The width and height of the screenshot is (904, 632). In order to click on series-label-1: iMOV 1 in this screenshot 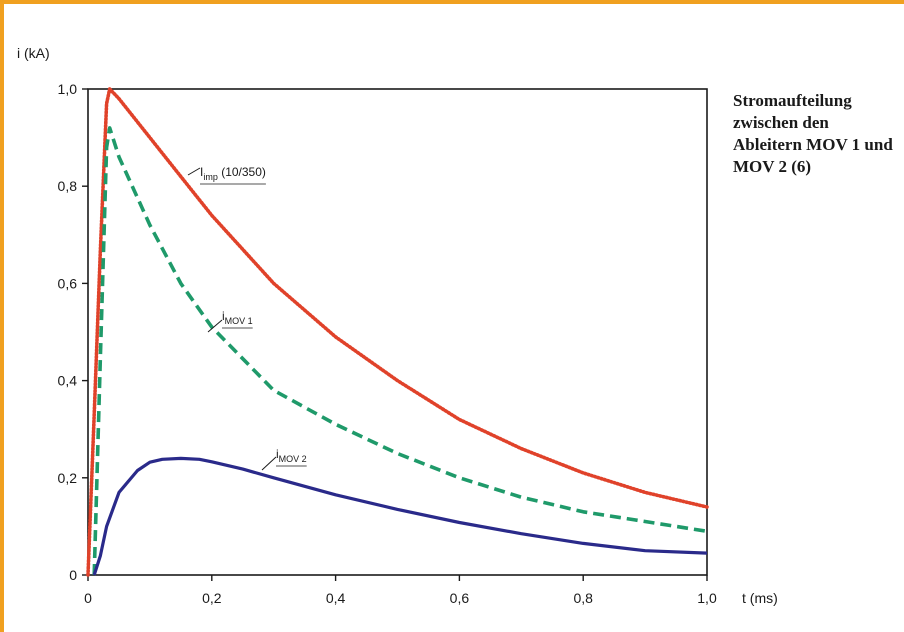, I will do `click(237, 317)`.